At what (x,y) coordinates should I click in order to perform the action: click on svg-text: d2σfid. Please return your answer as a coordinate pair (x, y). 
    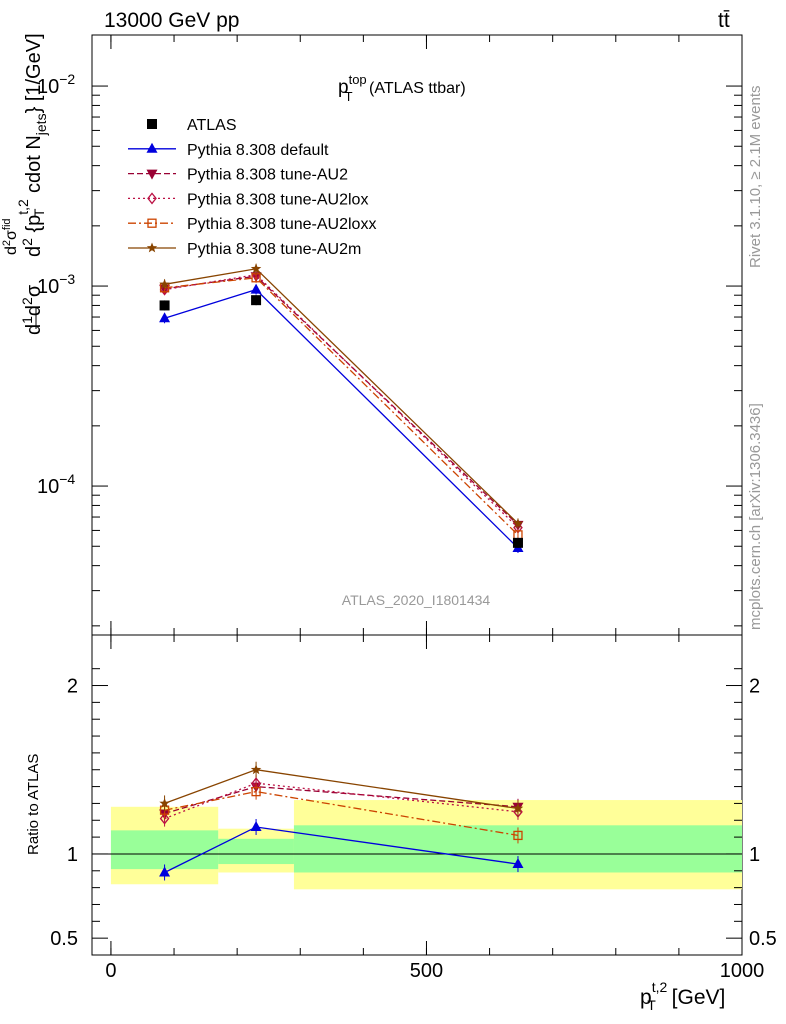
    Looking at the image, I should click on (10, 236).